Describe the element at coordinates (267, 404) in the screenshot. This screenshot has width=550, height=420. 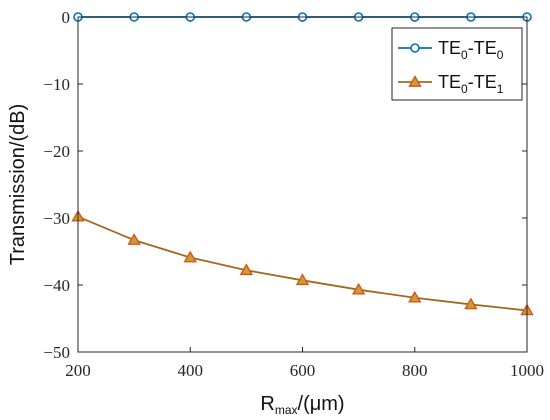
I see `x-axis-label-main: R` at that location.